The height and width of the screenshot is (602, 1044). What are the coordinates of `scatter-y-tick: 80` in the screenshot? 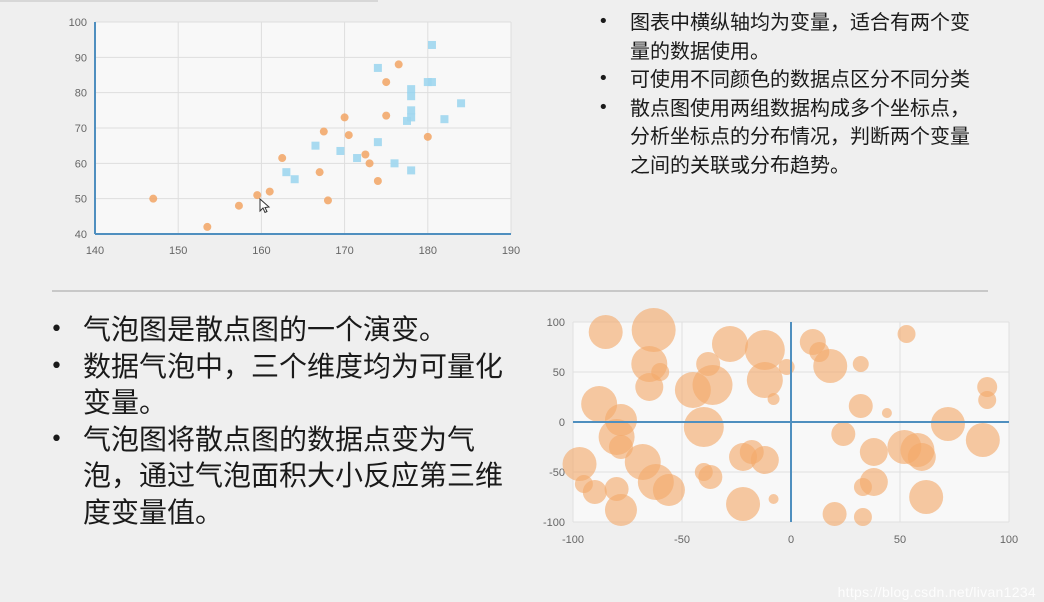 It's located at (81, 94).